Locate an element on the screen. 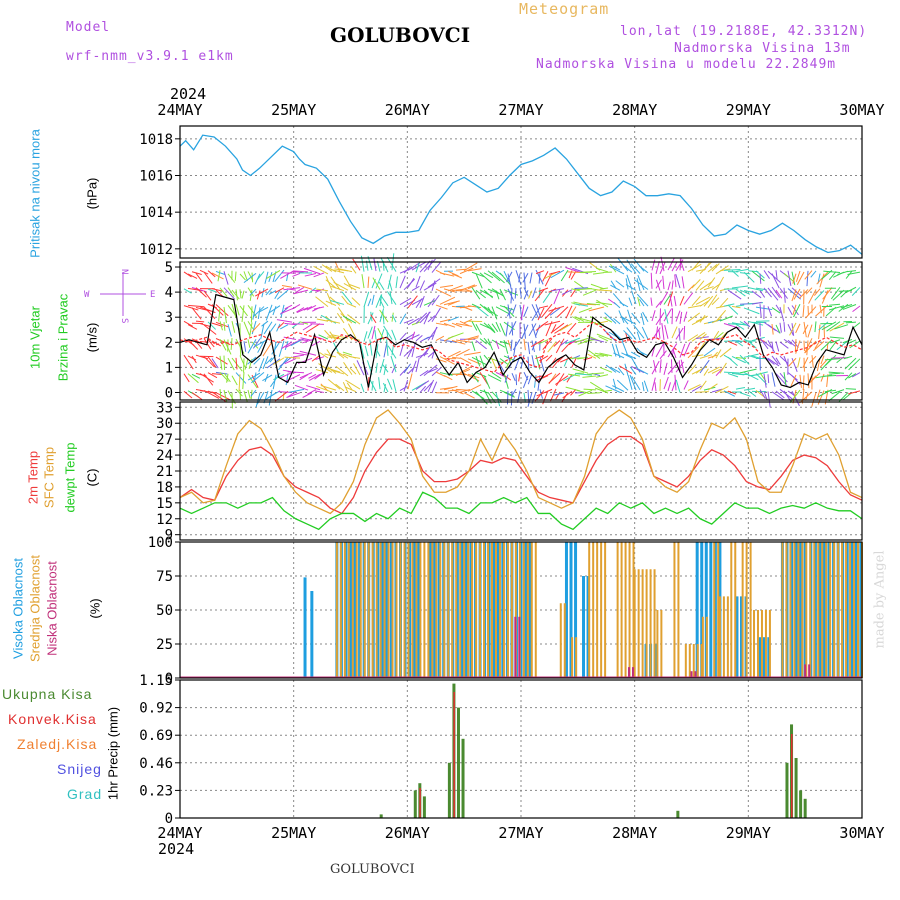  legend-snow: Snijeg is located at coordinates (79, 769).